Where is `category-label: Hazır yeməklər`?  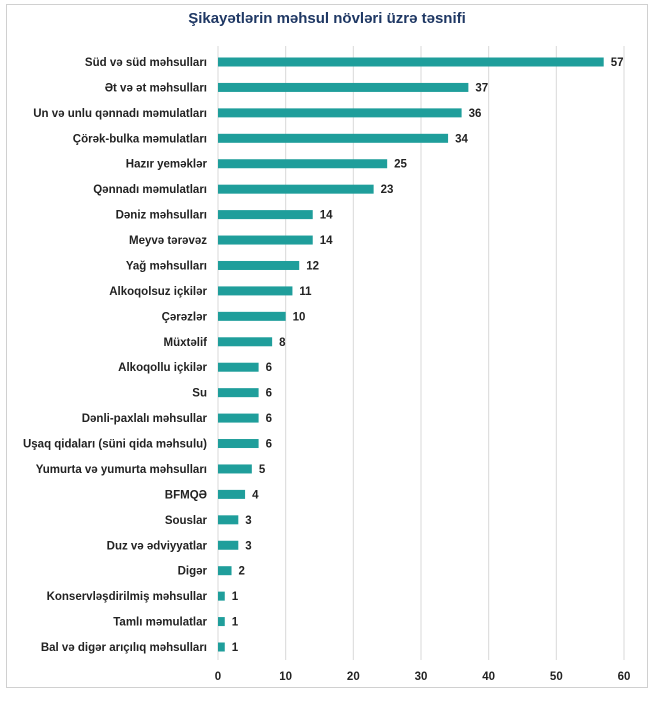
category-label: Hazır yeməklər is located at coordinates (167, 165).